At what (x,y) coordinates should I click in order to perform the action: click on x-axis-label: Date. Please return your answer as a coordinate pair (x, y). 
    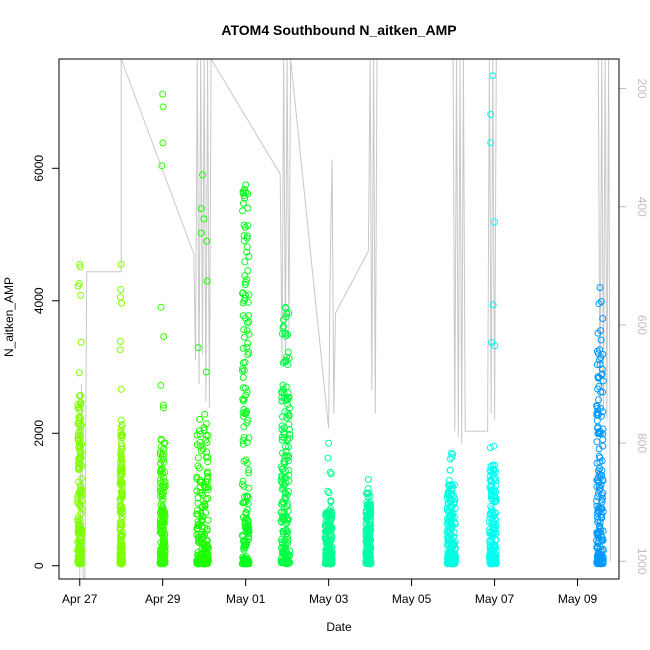
    Looking at the image, I should click on (339, 627).